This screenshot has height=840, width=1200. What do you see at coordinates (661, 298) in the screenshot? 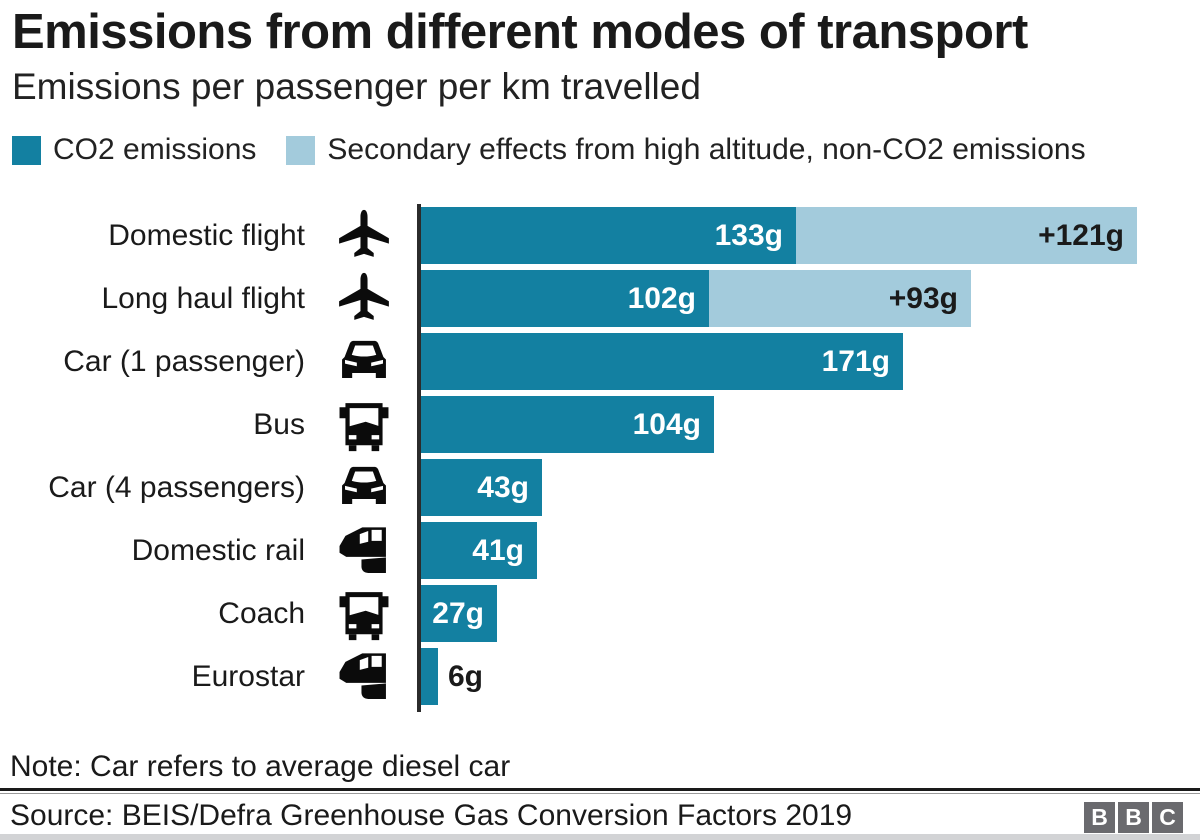
I see `co2-value-label: 102g` at bounding box center [661, 298].